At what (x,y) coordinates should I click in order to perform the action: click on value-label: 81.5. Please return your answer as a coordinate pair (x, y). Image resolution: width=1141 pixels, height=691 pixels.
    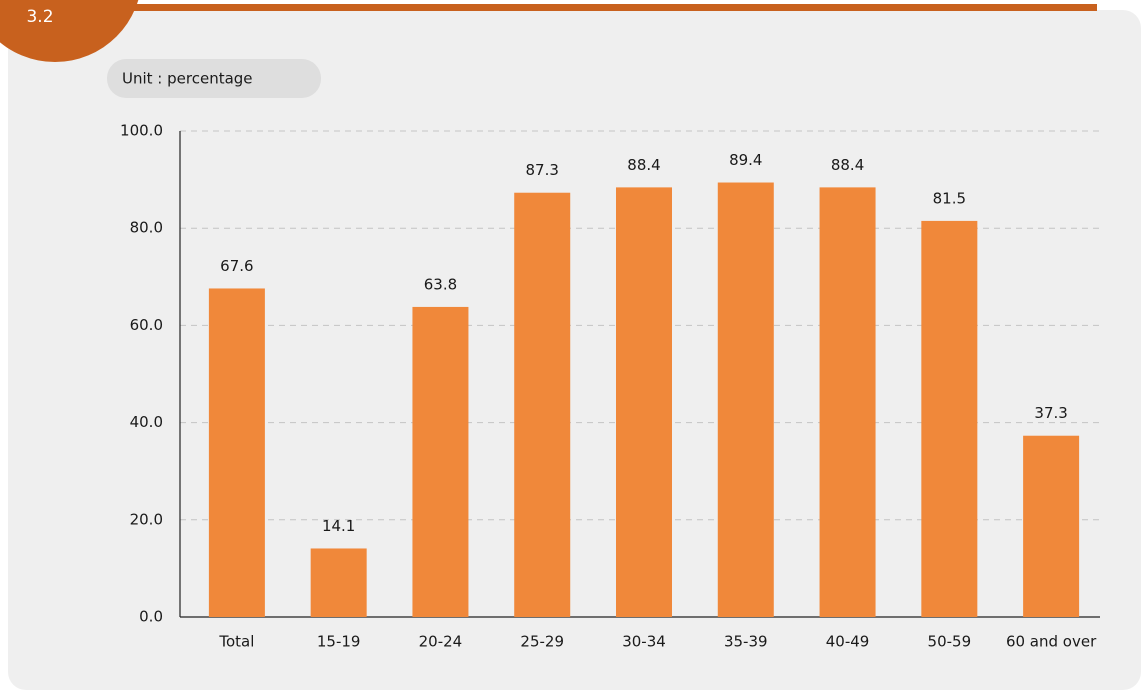
    Looking at the image, I should click on (949, 198).